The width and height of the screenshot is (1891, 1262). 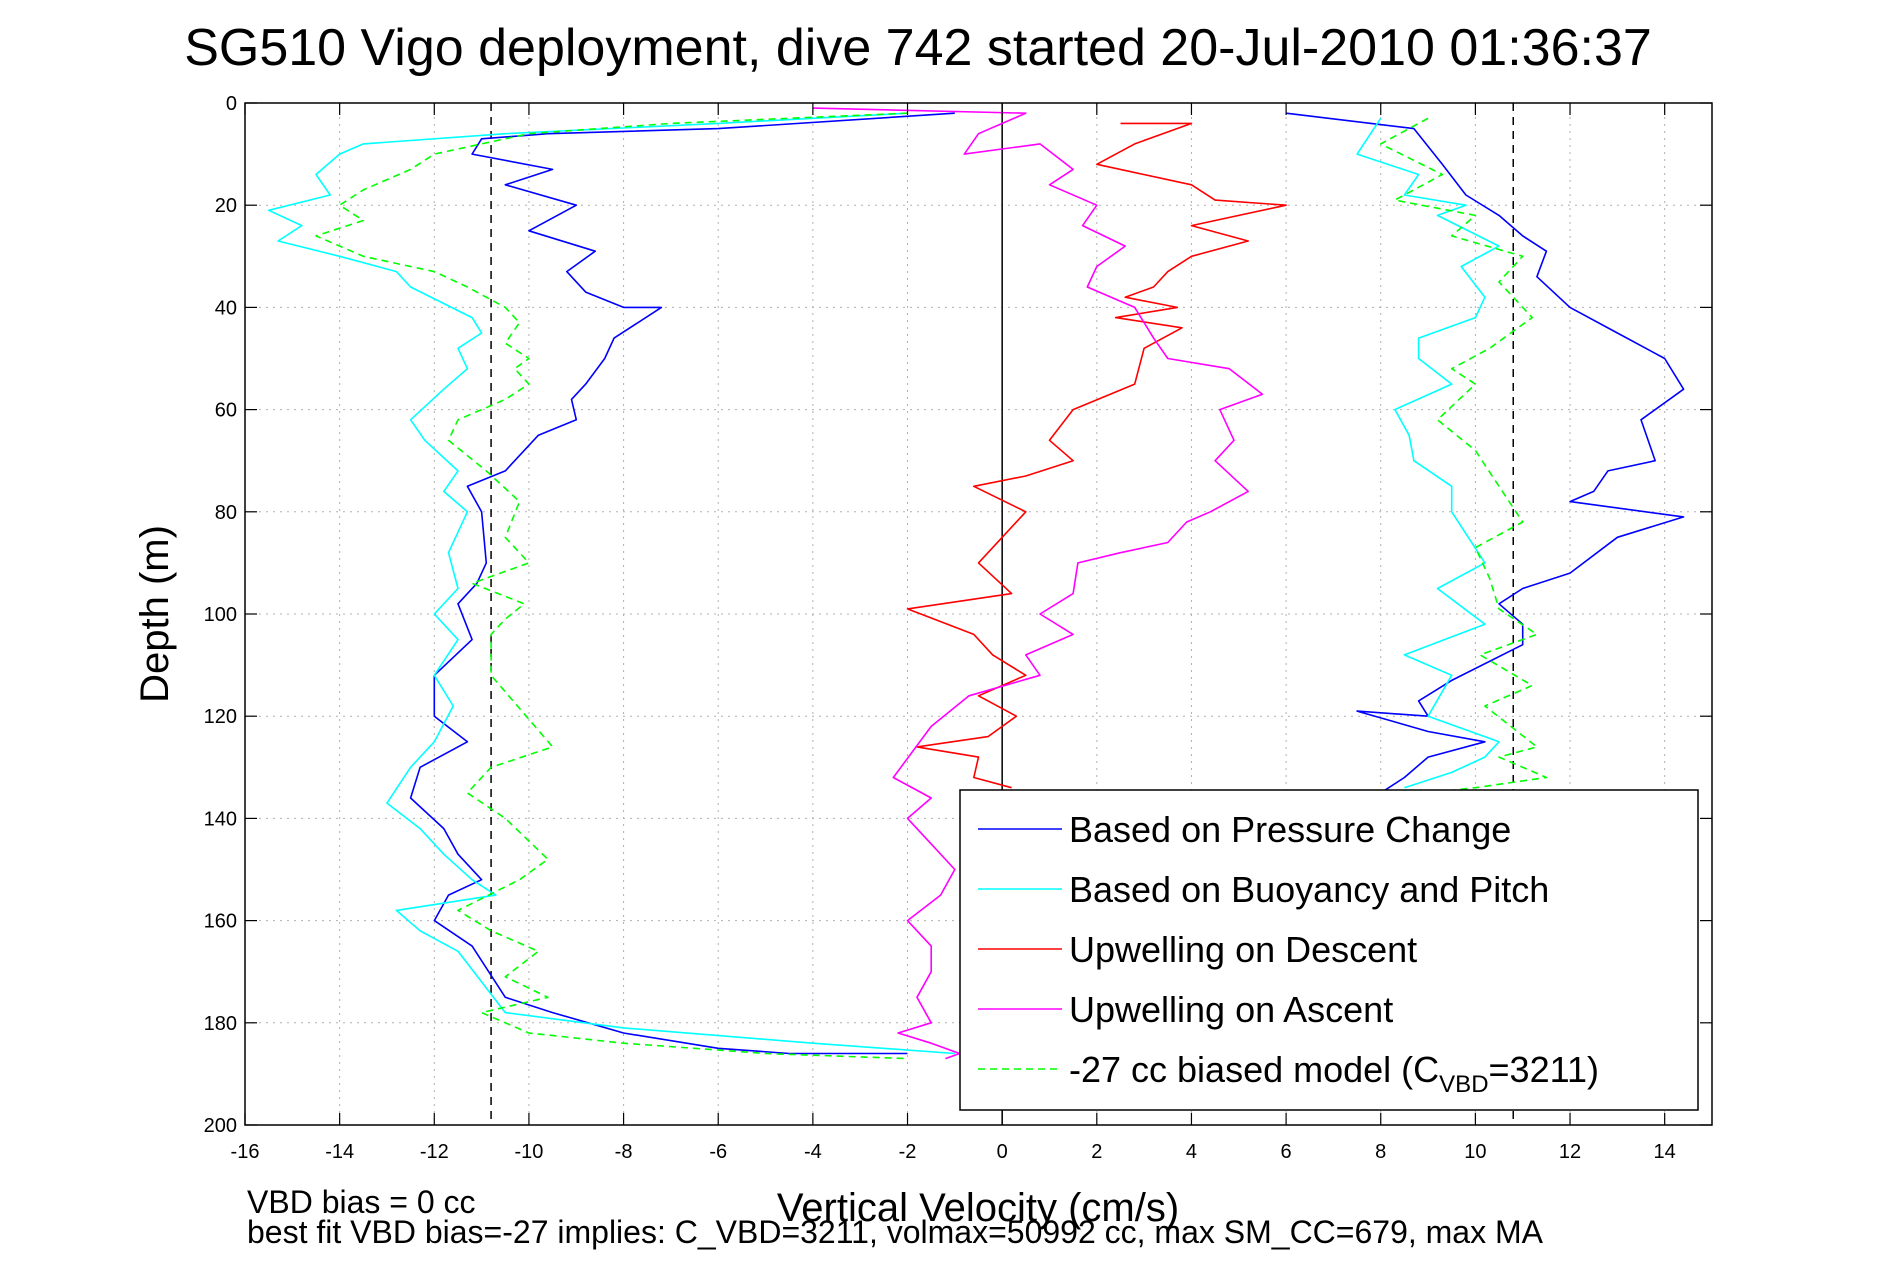 What do you see at coordinates (1191, 1152) in the screenshot?
I see `x-tick-label: 4` at bounding box center [1191, 1152].